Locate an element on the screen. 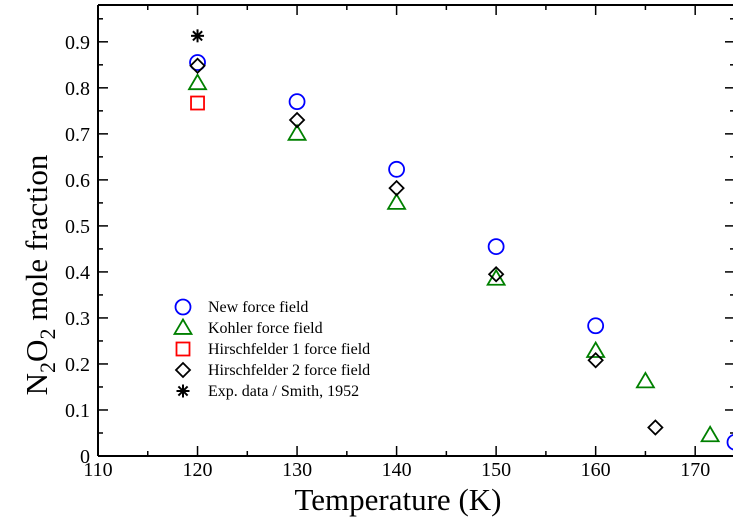 Image resolution: width=733 pixels, height=522 pixels. data-point-star is located at coordinates (198, 36).